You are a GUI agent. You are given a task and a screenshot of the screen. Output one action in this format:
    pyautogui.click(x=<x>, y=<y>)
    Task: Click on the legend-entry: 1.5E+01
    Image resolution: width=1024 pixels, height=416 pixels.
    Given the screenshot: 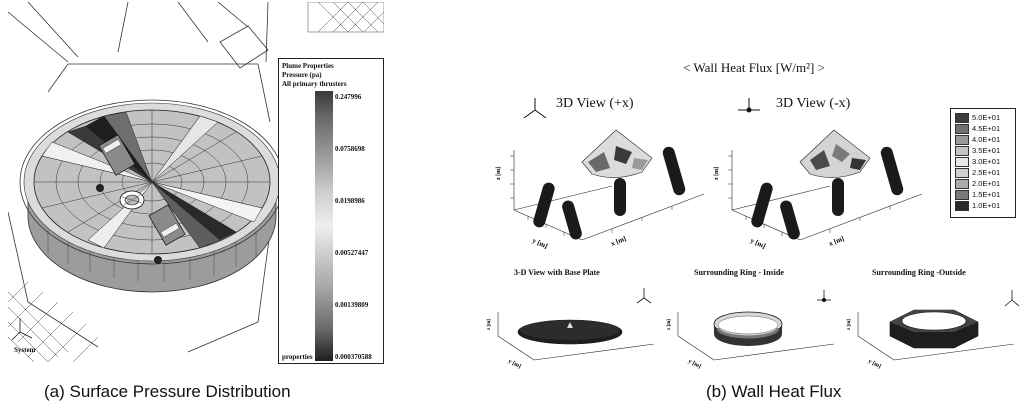 What is the action you would take?
    pyautogui.click(x=984, y=195)
    